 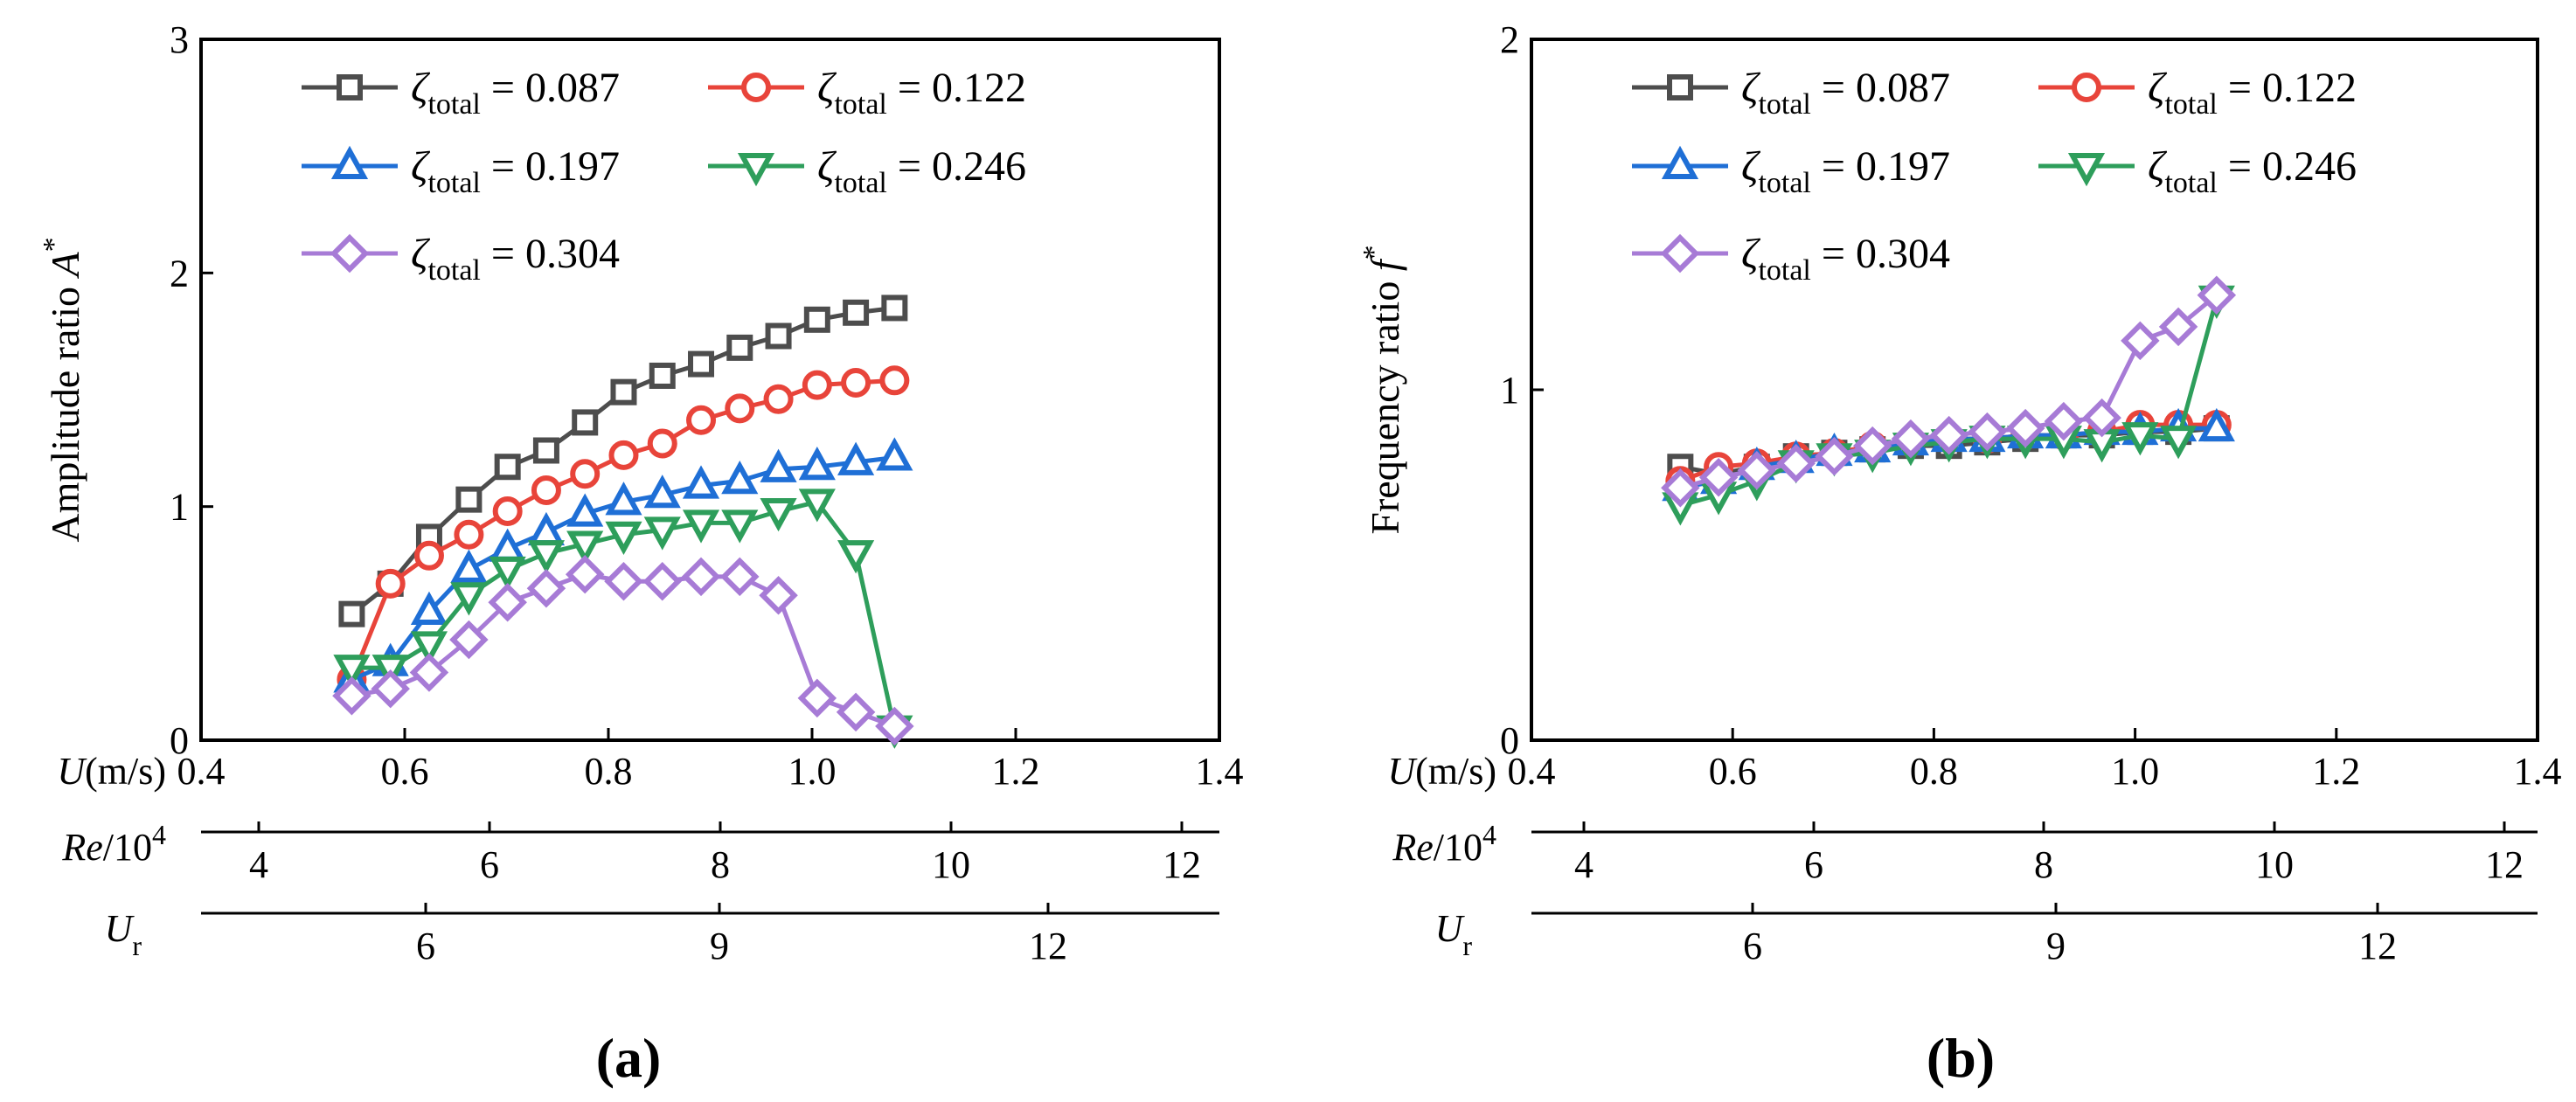 What do you see at coordinates (1949, 391) in the screenshot?
I see `series-0.304` at bounding box center [1949, 391].